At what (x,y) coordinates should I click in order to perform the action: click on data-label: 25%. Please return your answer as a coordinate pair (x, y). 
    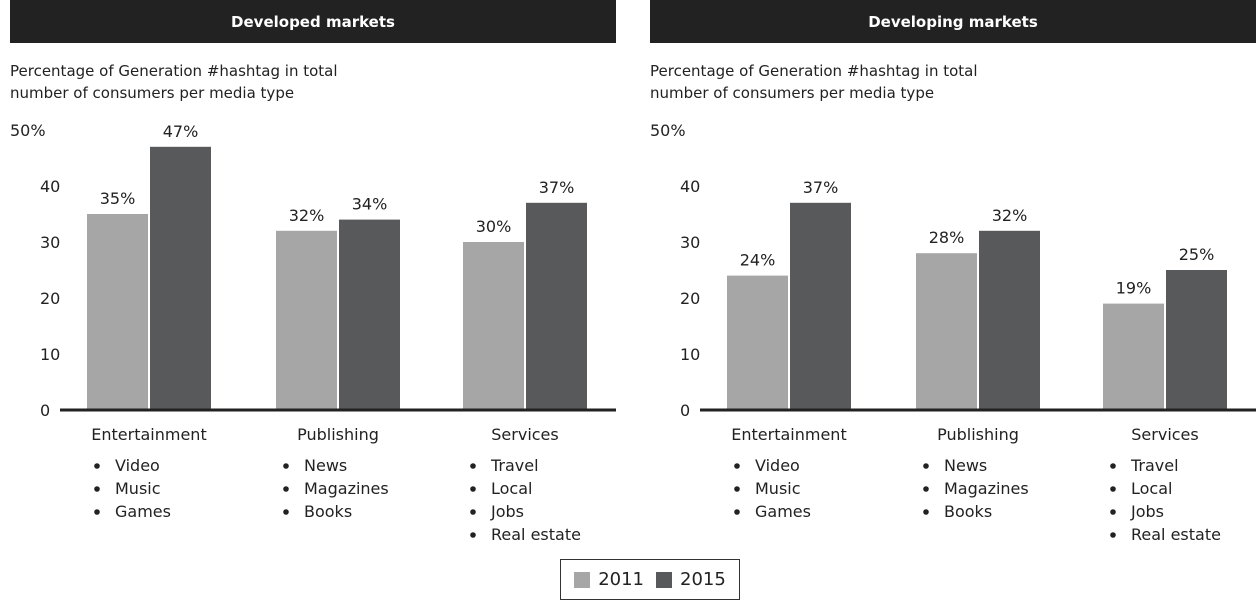
    Looking at the image, I should click on (1197, 254).